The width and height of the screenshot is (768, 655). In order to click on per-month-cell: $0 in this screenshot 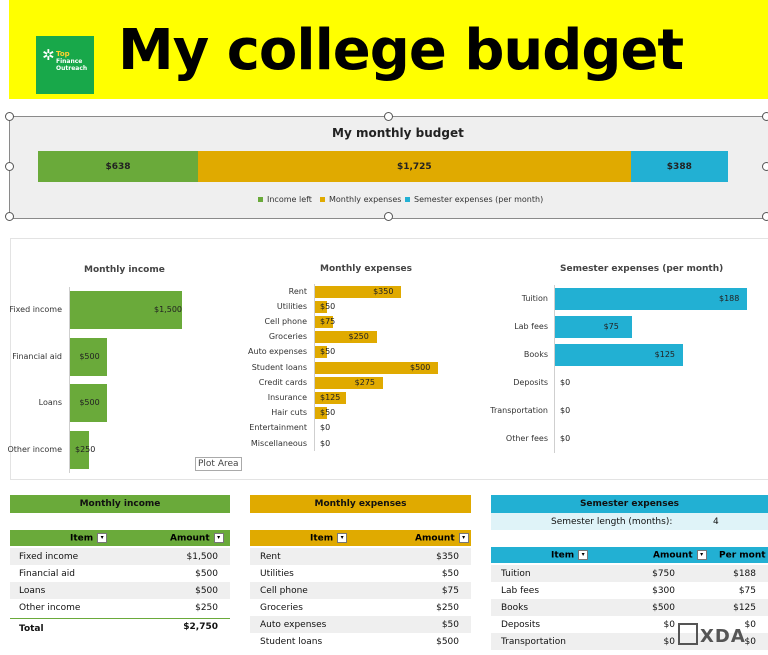, I will do `click(750, 642)`.